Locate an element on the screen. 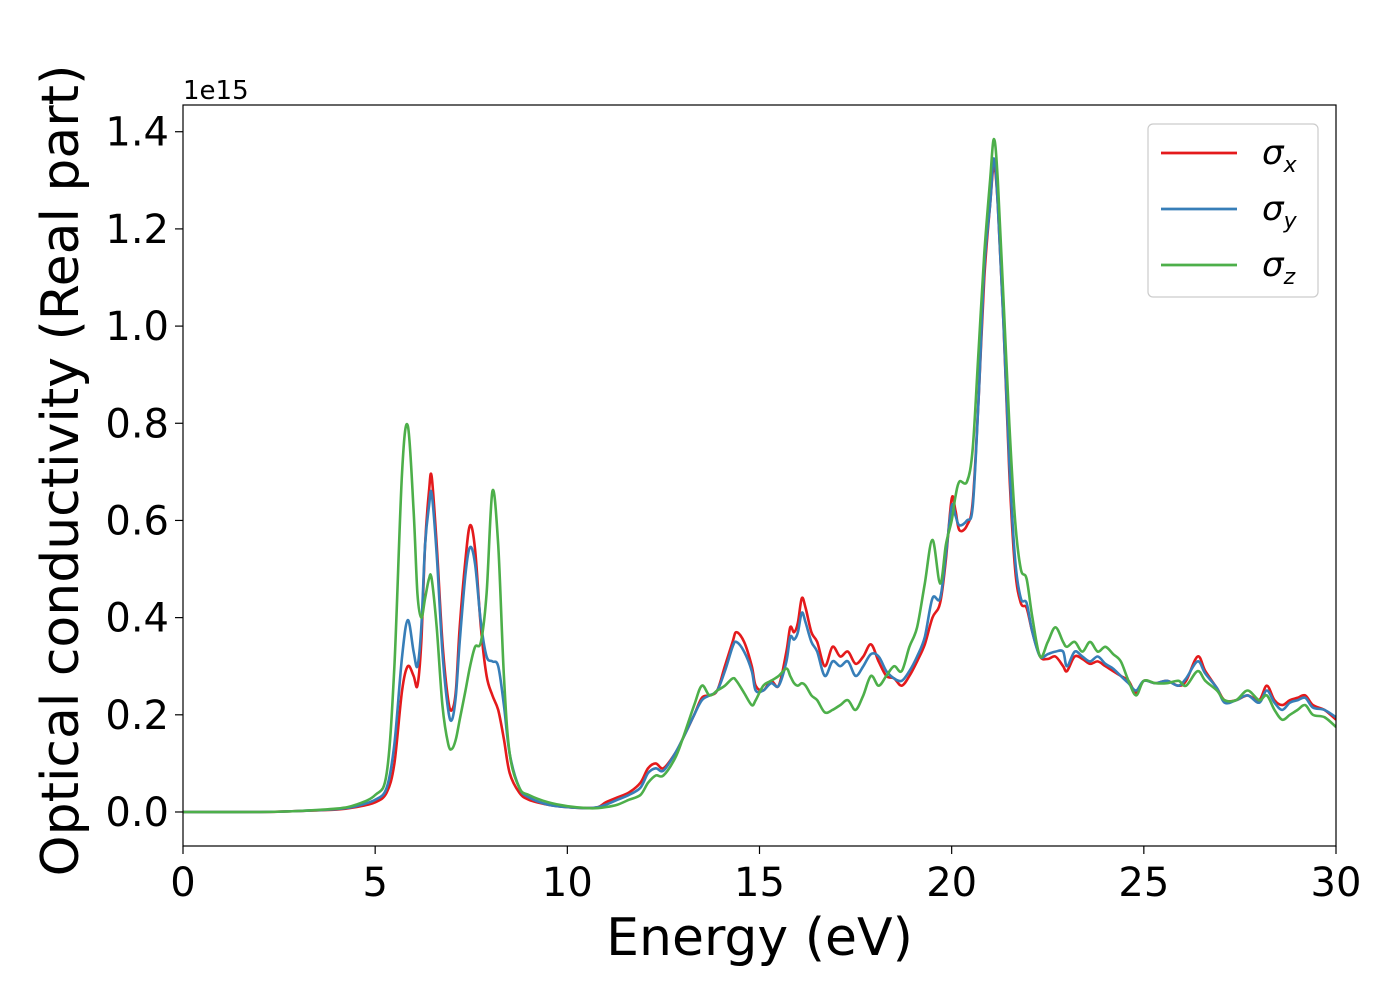  x-tick-label: 25 is located at coordinates (1143, 883).